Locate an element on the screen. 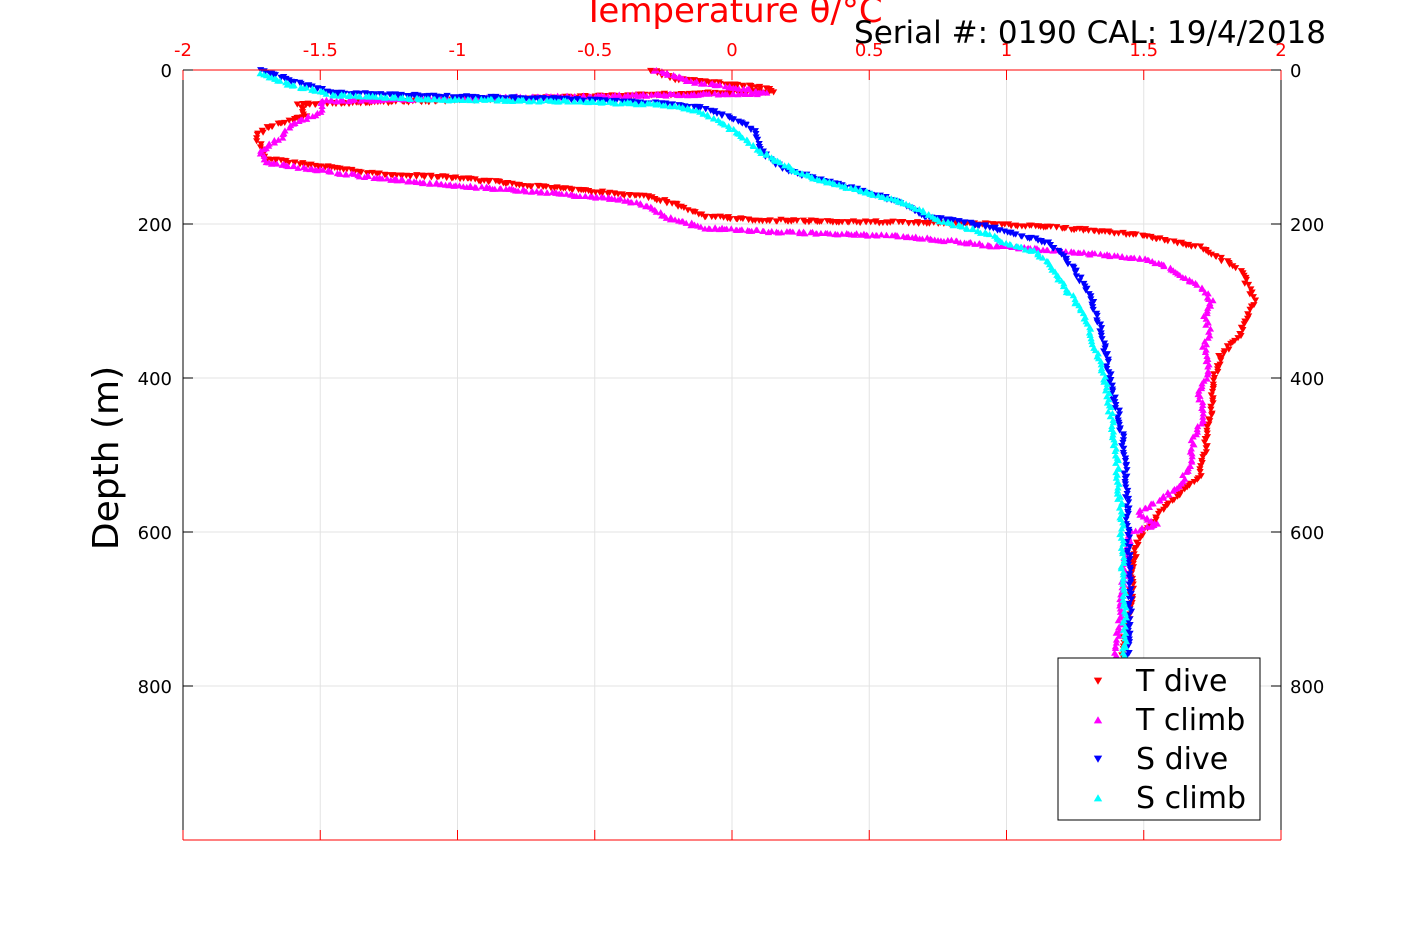 The height and width of the screenshot is (945, 1417). x-tick-label: 0.5 is located at coordinates (869, 50).